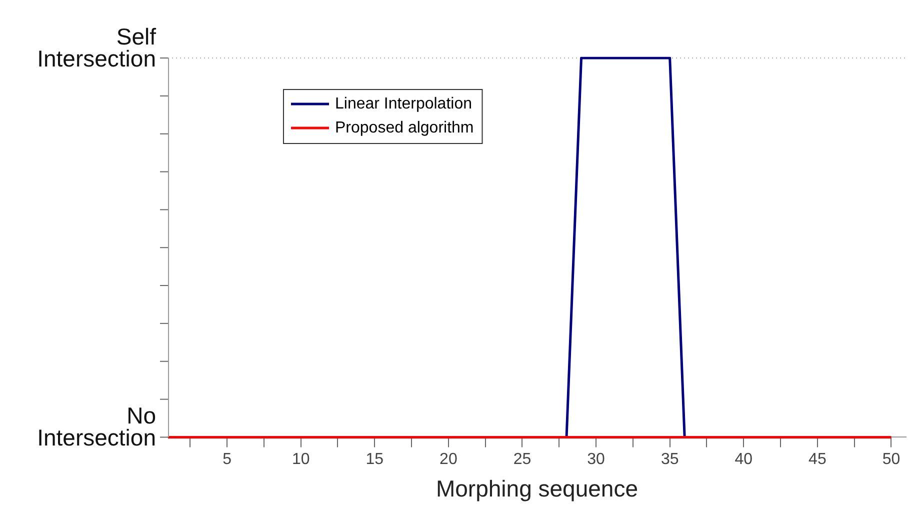  What do you see at coordinates (301, 459) in the screenshot?
I see `x-tick-label: 10` at bounding box center [301, 459].